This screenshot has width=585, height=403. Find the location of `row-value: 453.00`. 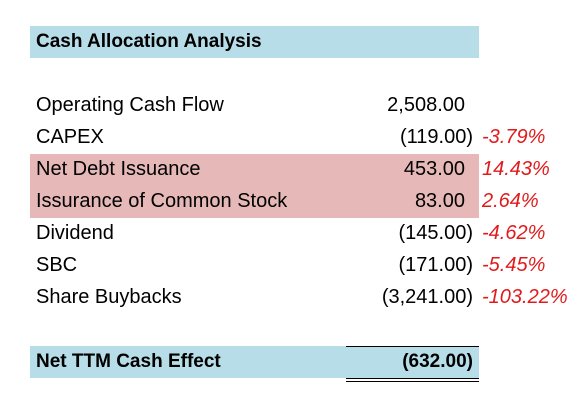

row-value: 453.00 is located at coordinates (434, 169).